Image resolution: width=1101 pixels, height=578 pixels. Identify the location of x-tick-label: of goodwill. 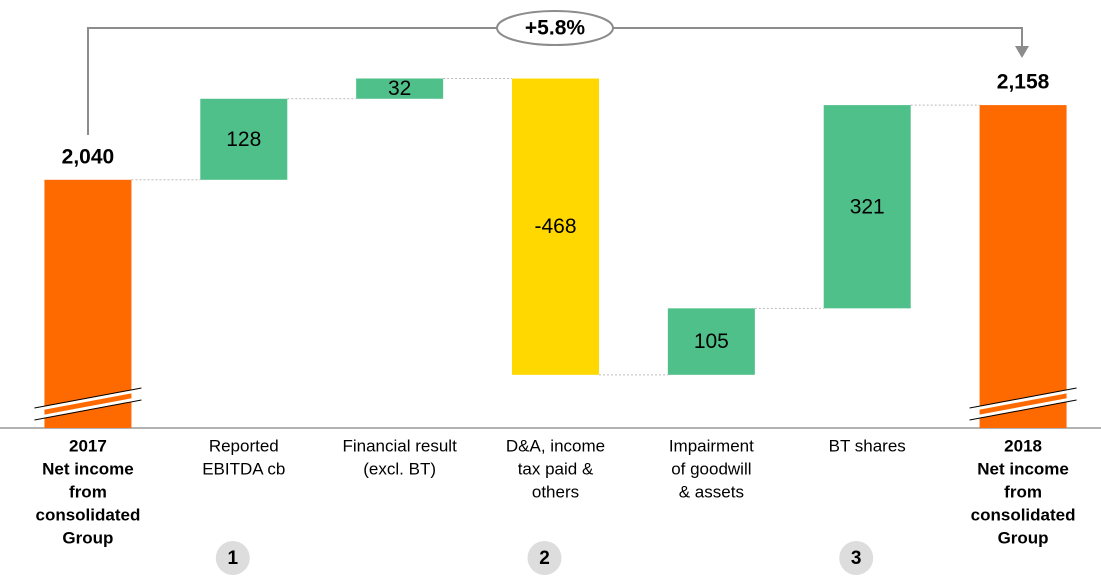
(711, 468).